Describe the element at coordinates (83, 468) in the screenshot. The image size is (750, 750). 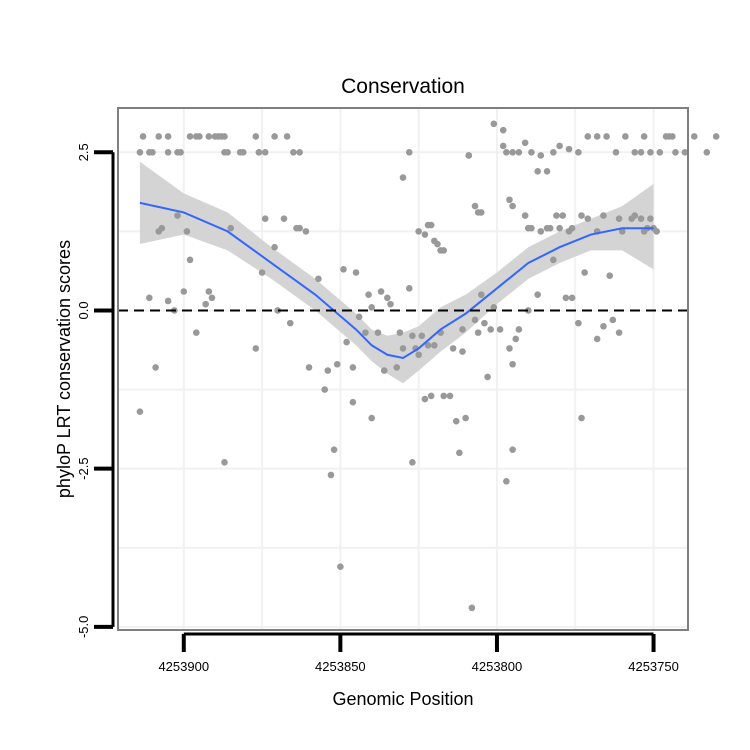
I see `y-tick-label: -2.5` at that location.